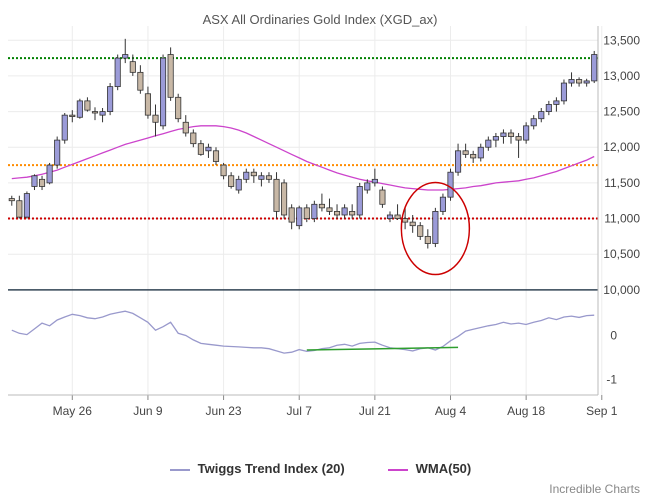 The height and width of the screenshot is (500, 650). I want to click on indicator-tick-label: -1, so click(611, 380).